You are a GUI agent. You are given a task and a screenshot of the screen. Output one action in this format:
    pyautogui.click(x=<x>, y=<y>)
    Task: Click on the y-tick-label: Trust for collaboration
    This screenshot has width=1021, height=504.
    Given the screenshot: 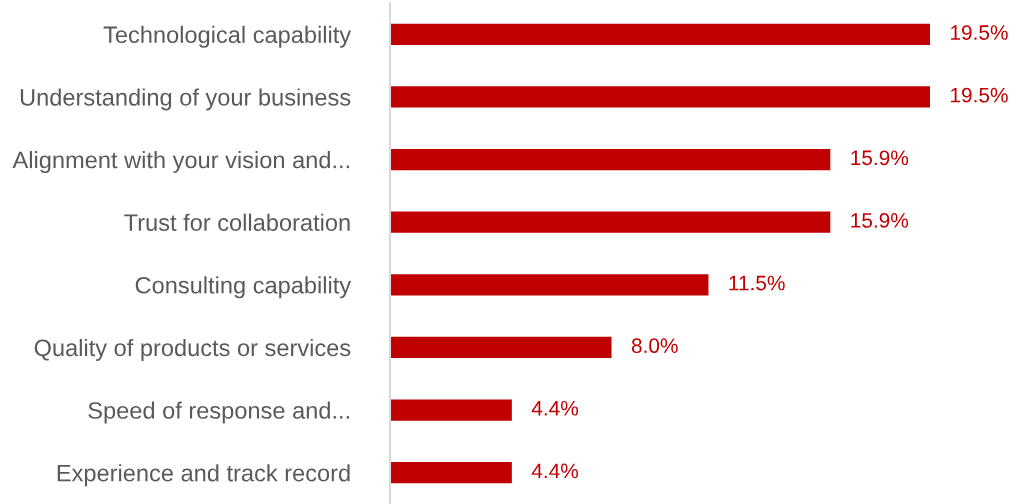 What is the action you would take?
    pyautogui.click(x=237, y=222)
    